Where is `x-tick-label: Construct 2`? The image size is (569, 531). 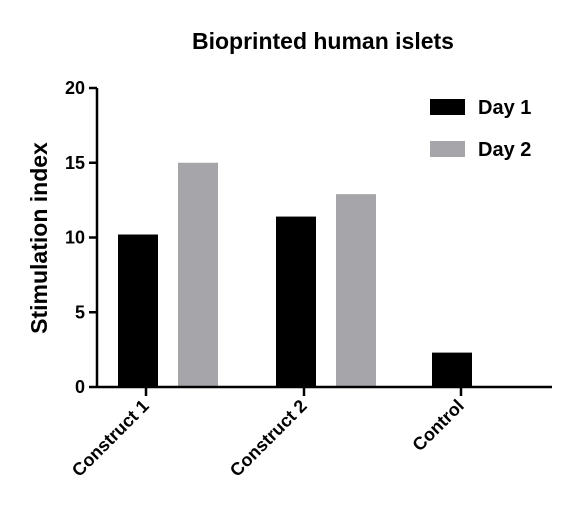 x-tick-label: Construct 2 is located at coordinates (268, 438).